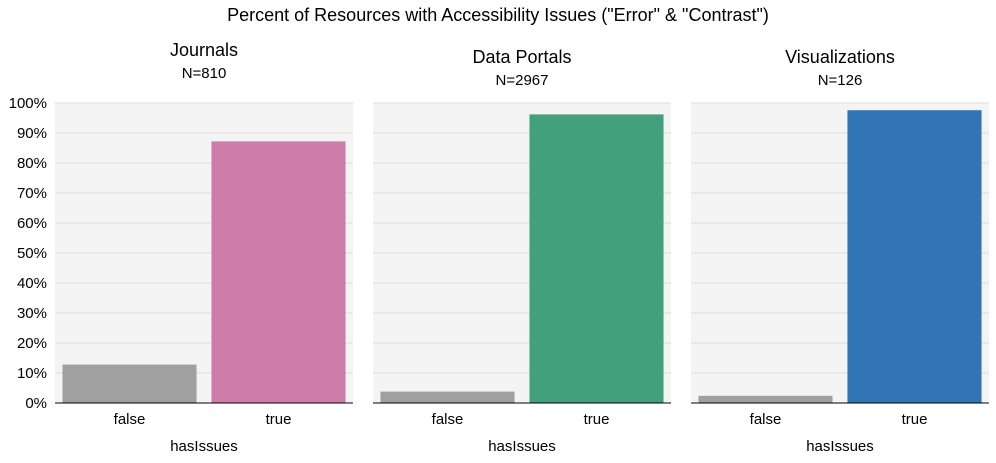  Describe the element at coordinates (522, 80) in the screenshot. I see `panel-subtitle: N=2967` at that location.